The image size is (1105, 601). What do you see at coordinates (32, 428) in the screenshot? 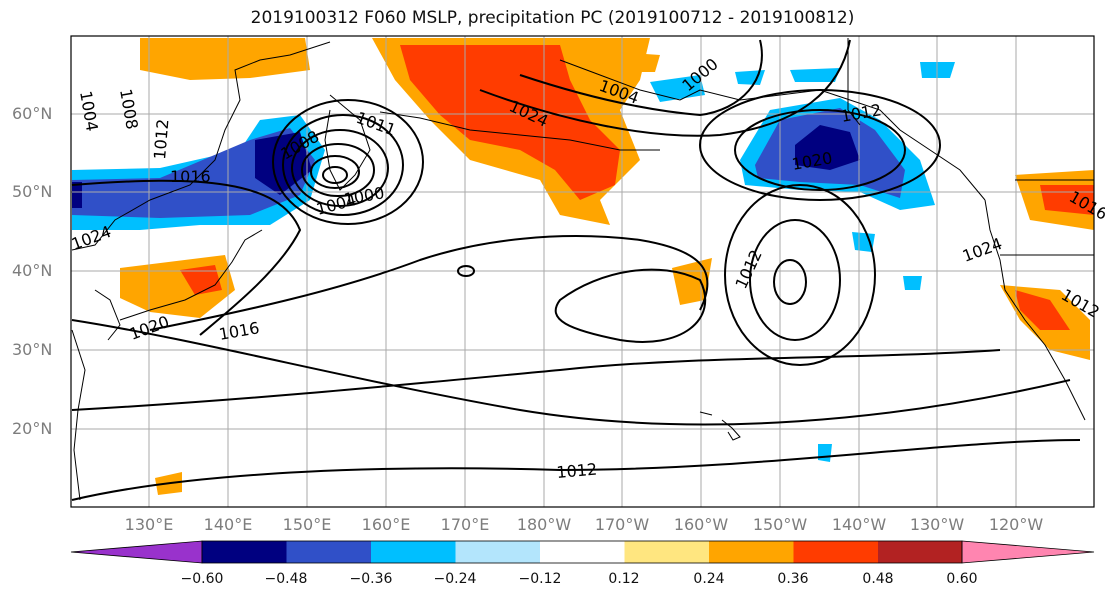
I see `lat-label-20n: 20°N` at bounding box center [32, 428].